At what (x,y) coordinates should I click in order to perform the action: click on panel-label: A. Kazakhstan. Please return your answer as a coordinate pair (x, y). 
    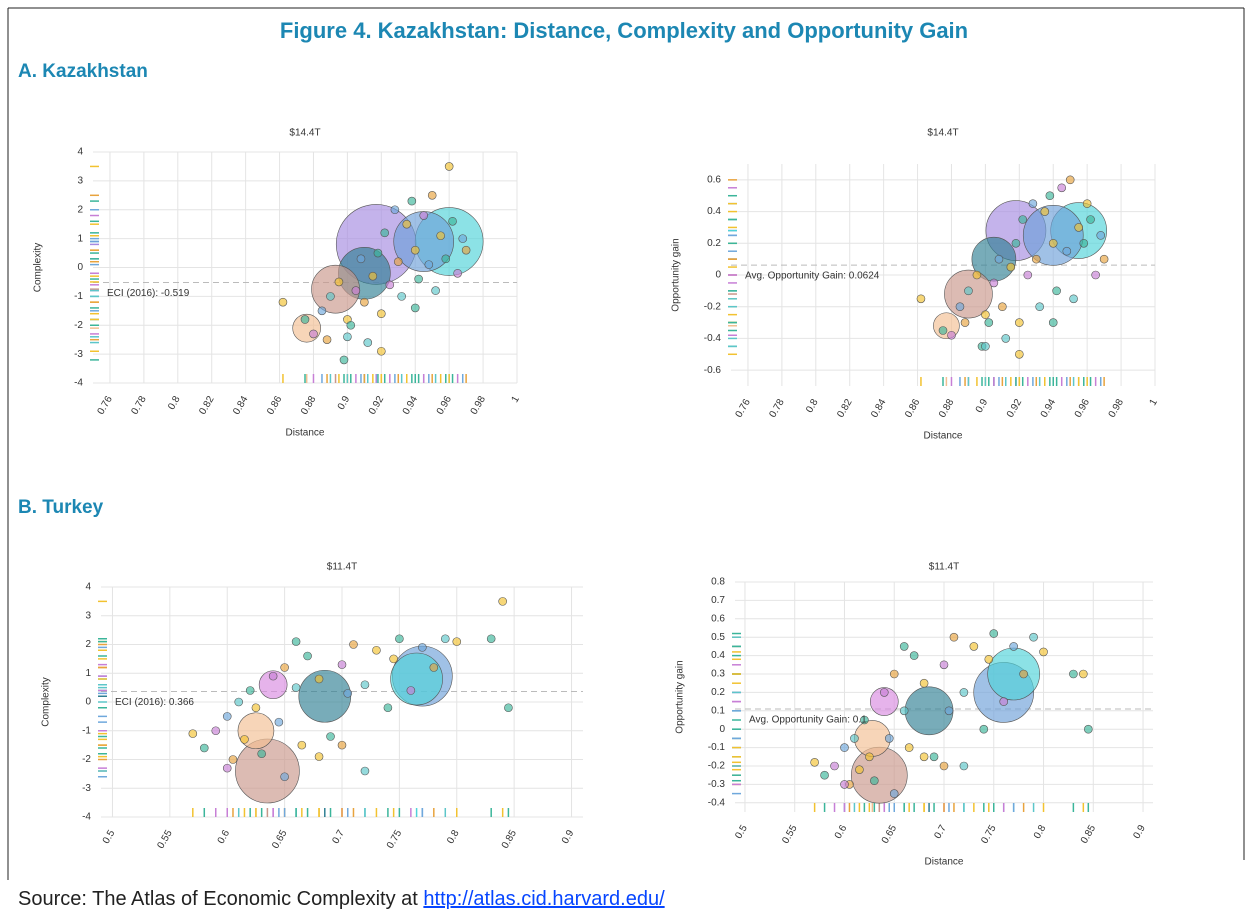
    Looking at the image, I should click on (83, 71).